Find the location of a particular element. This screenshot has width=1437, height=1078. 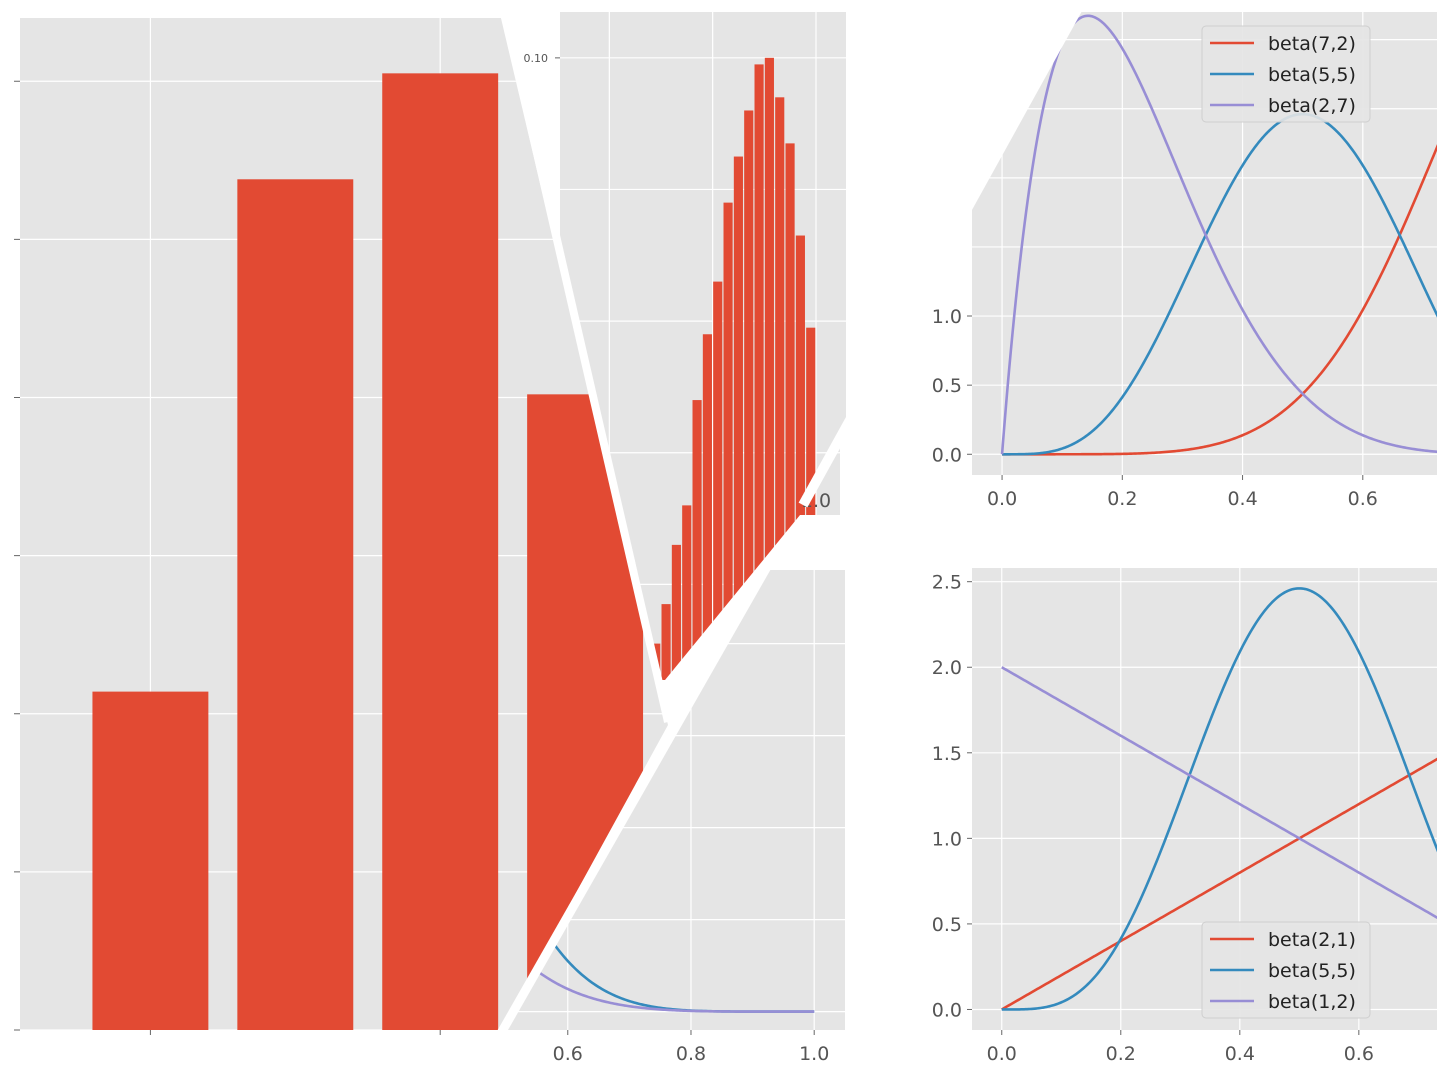

legend: beta(2,1) beta(5,5) beta(1,2) is located at coordinates (1286, 970).